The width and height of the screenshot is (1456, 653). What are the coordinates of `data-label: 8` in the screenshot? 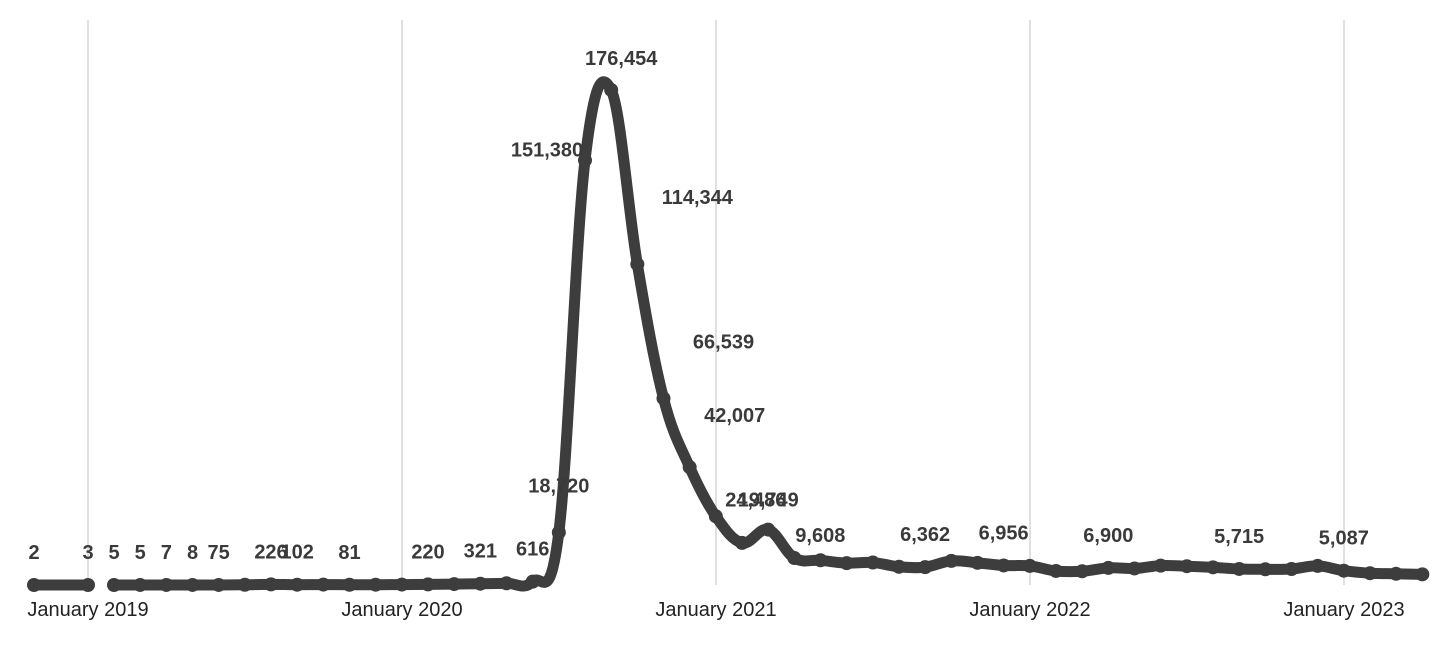 It's located at (192, 553).